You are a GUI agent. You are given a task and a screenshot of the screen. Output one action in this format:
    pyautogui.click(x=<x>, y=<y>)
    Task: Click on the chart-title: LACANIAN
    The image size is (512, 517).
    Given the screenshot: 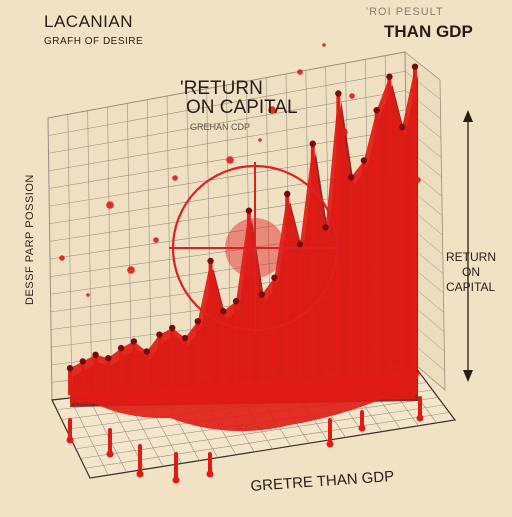 What is the action you would take?
    pyautogui.click(x=89, y=21)
    